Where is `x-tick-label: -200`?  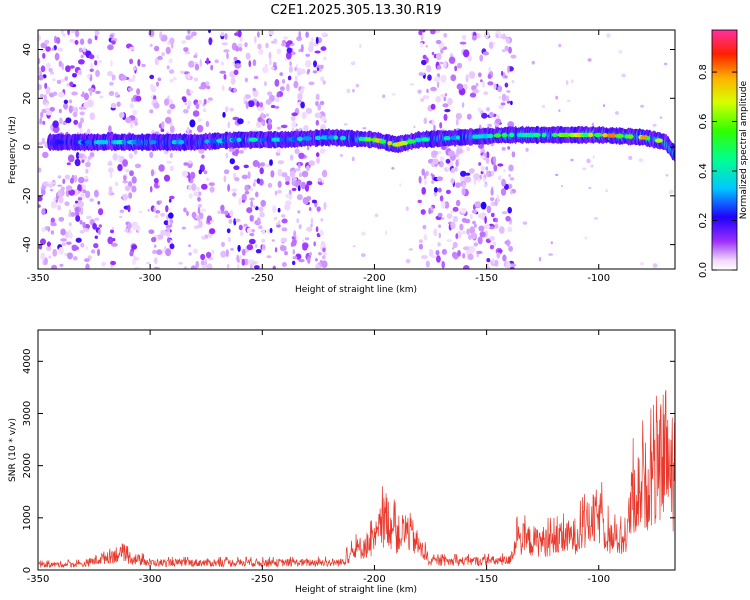 x-tick-label: -200 is located at coordinates (374, 278).